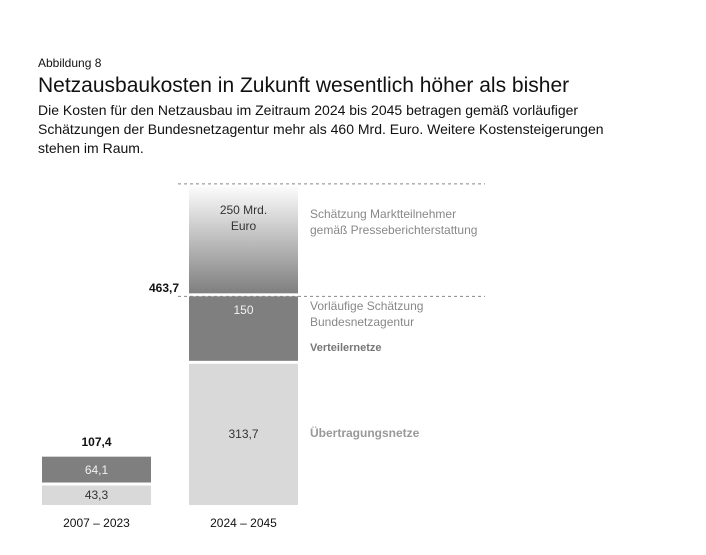  I want to click on series-name: Verteilernetze, so click(346, 348).